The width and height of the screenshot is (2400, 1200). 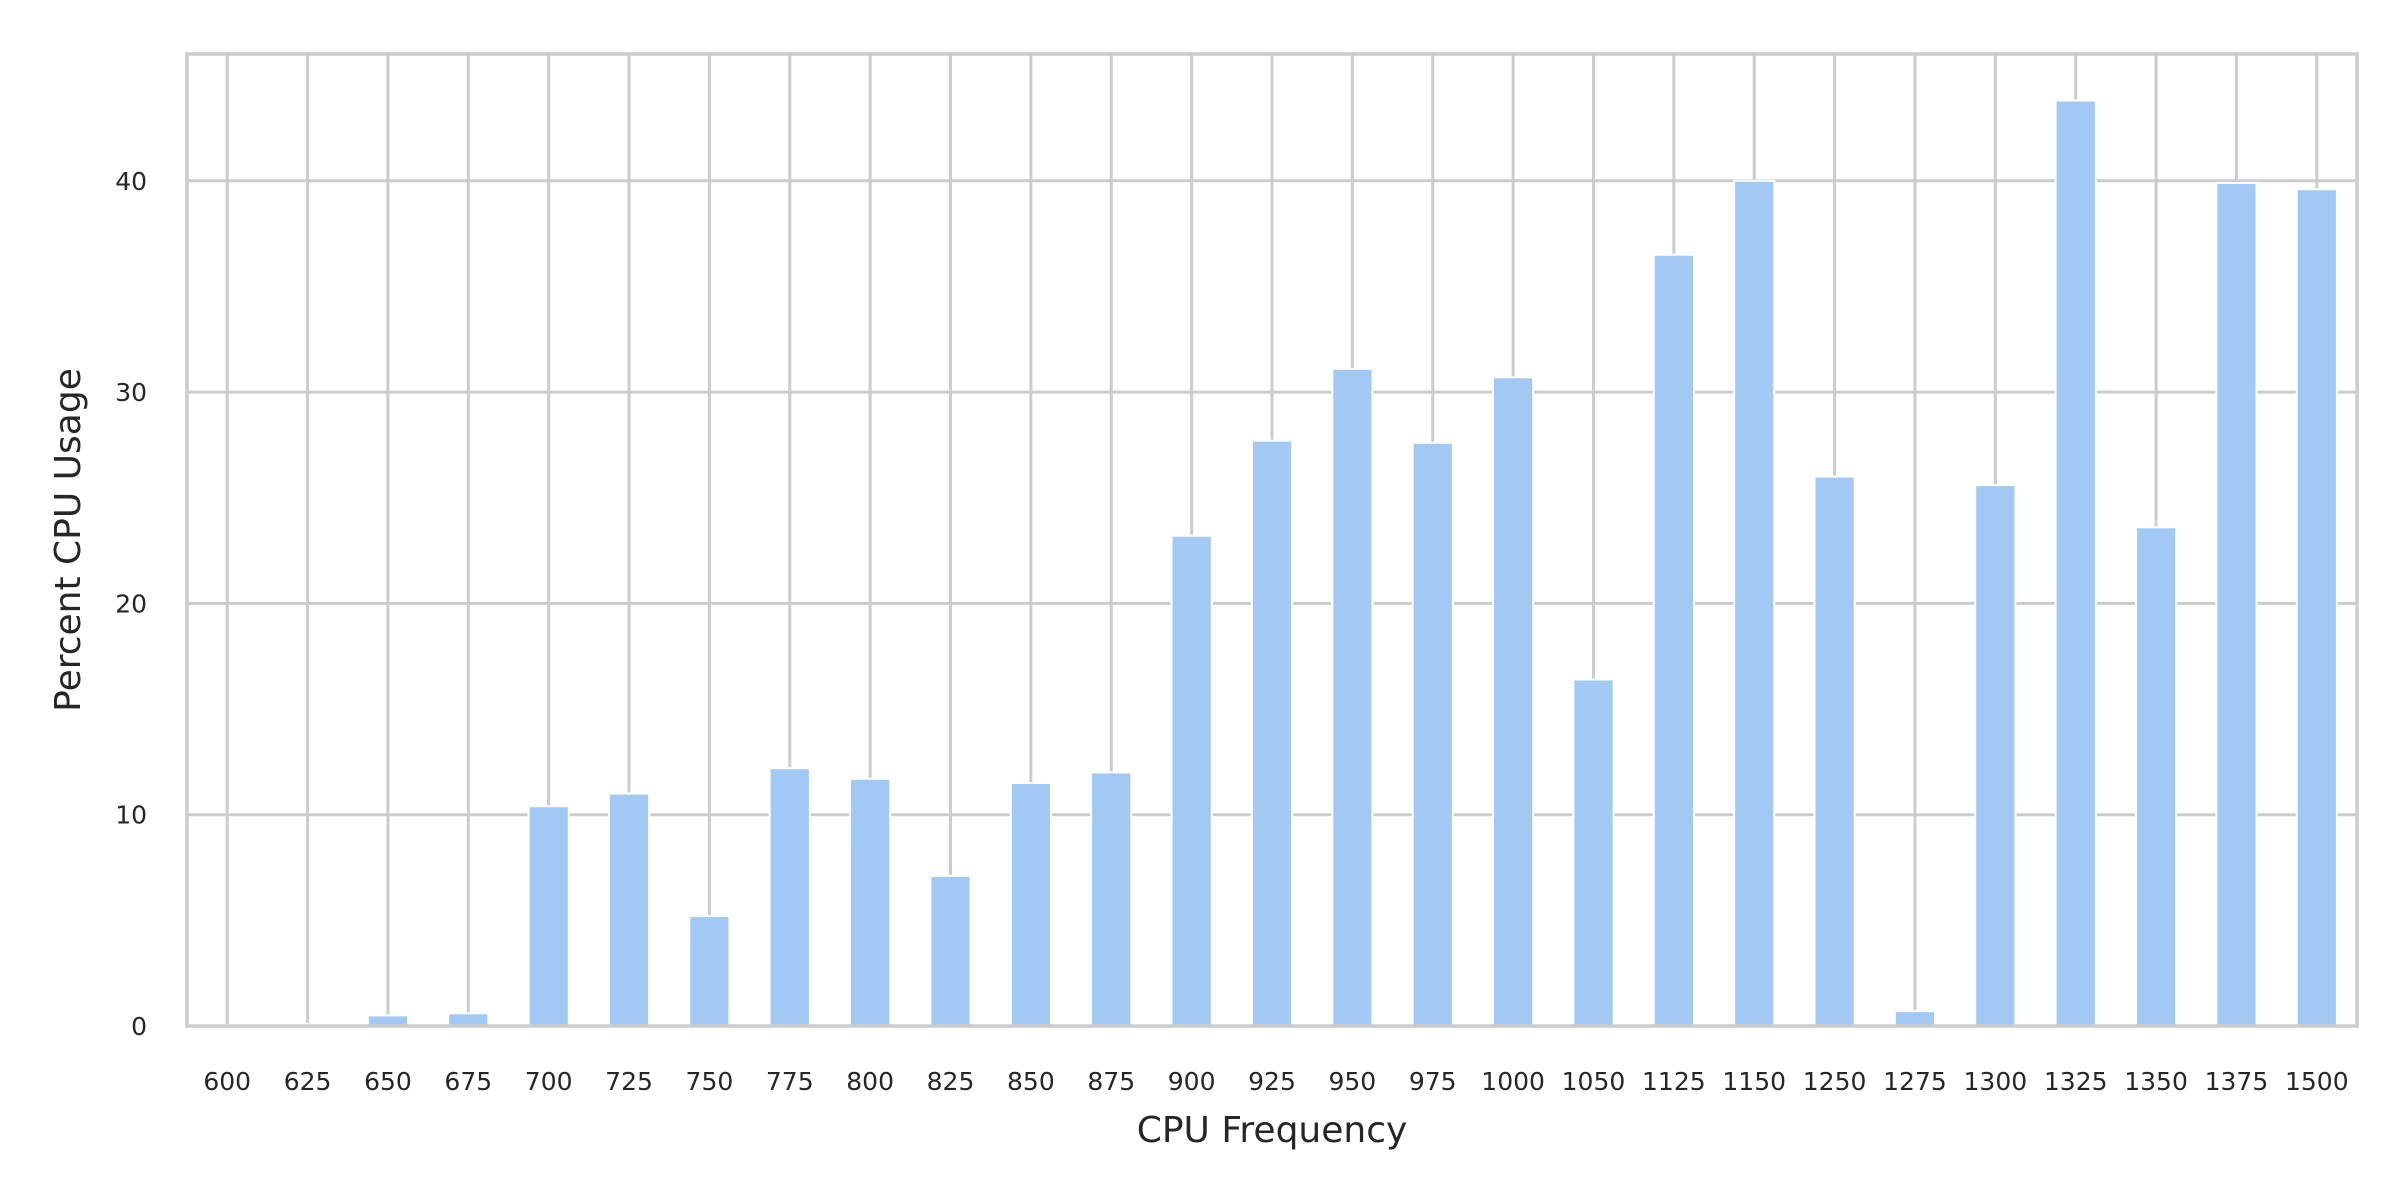 What do you see at coordinates (1353, 1081) in the screenshot?
I see `x-tick-label: 950` at bounding box center [1353, 1081].